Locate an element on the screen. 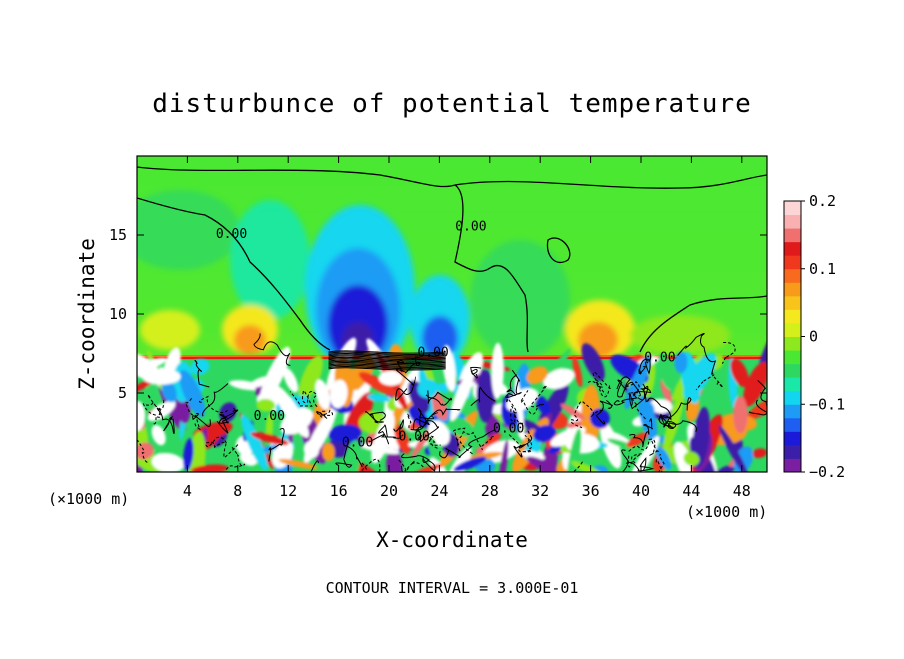 This screenshot has height=659, width=904. colorbar is located at coordinates (792, 336).